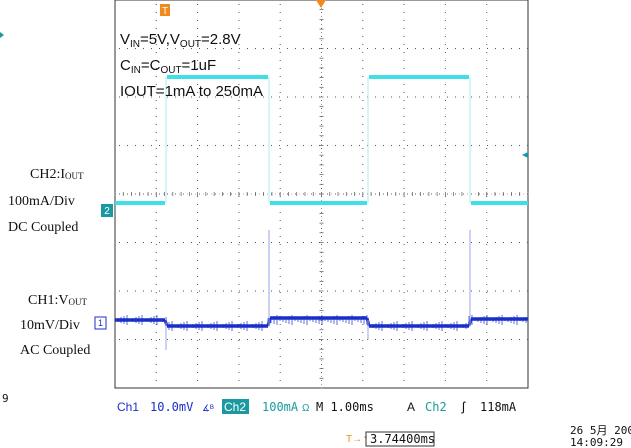 Image resolution: width=631 pixels, height=448 pixels. I want to click on ch1-marker-text: 1, so click(100, 323).